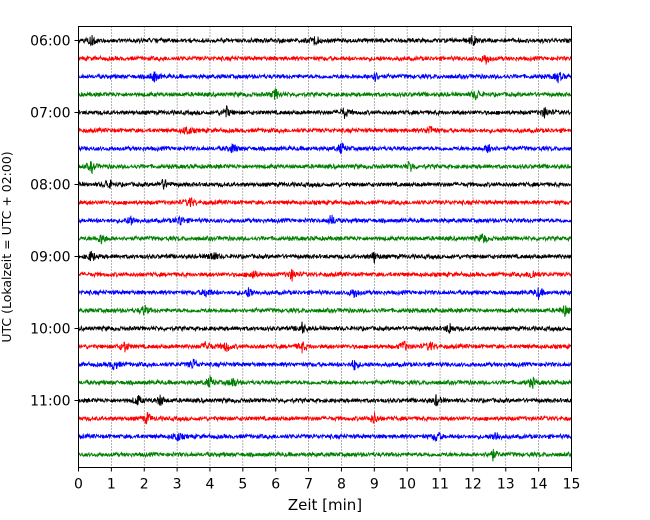 This screenshot has width=650, height=520. Describe the element at coordinates (50, 402) in the screenshot. I see `y-tick-label: 11:00` at that location.